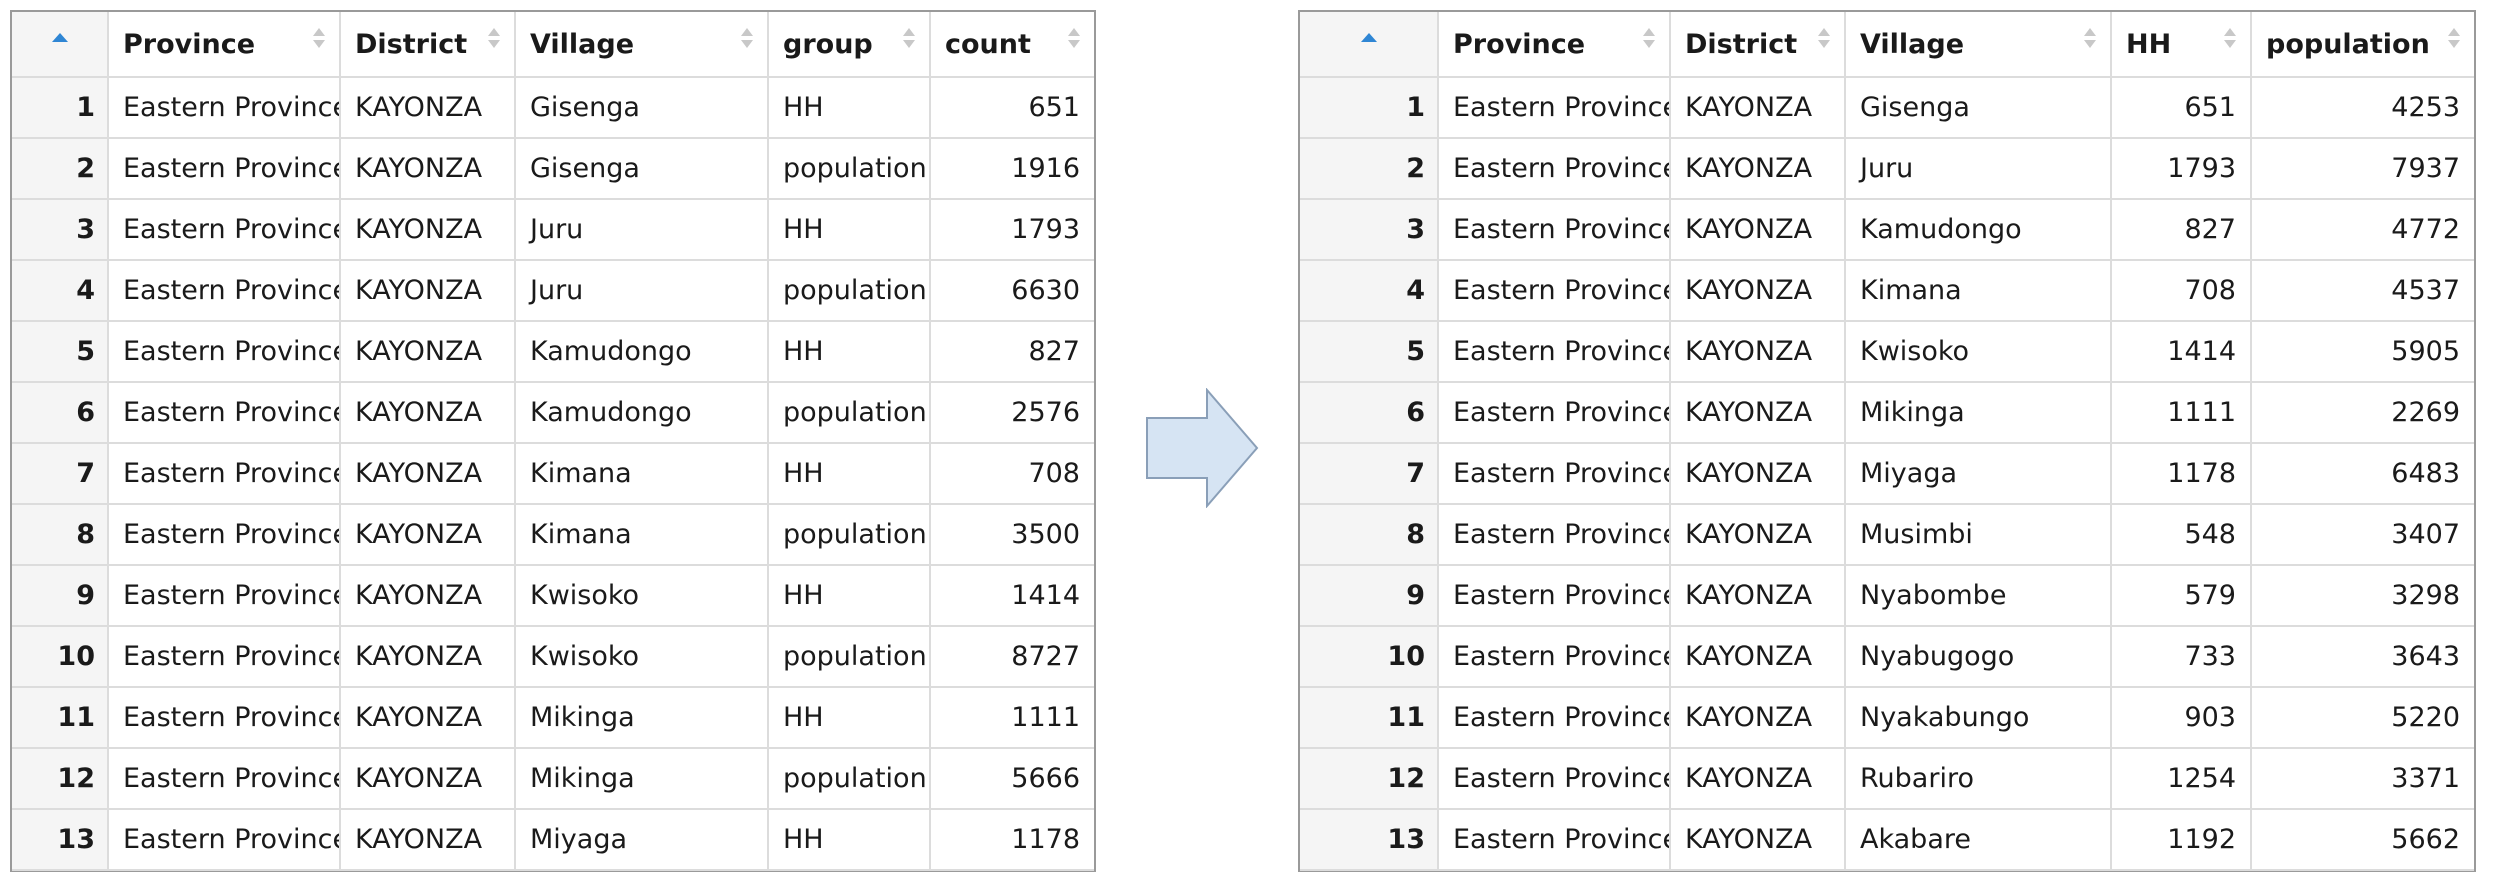 Image resolution: width=2500 pixels, height=880 pixels. Describe the element at coordinates (2181, 657) in the screenshot. I see `cell-hh: 733` at that location.